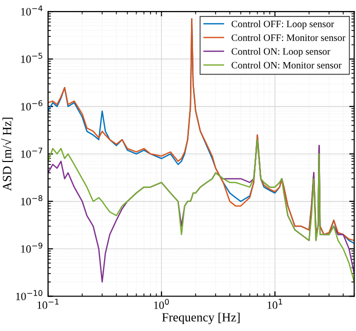  What do you see at coordinates (7, 154) in the screenshot?
I see `y-axis-title: ASD [m/√ Hz]` at bounding box center [7, 154].